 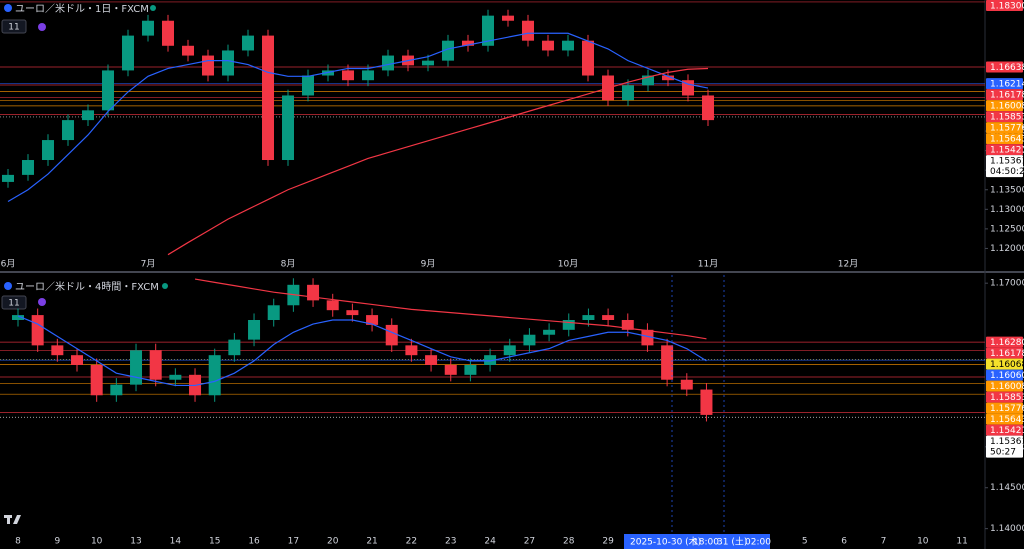 What do you see at coordinates (333, 542) in the screenshot?
I see `x-tick-label: 20` at bounding box center [333, 542].